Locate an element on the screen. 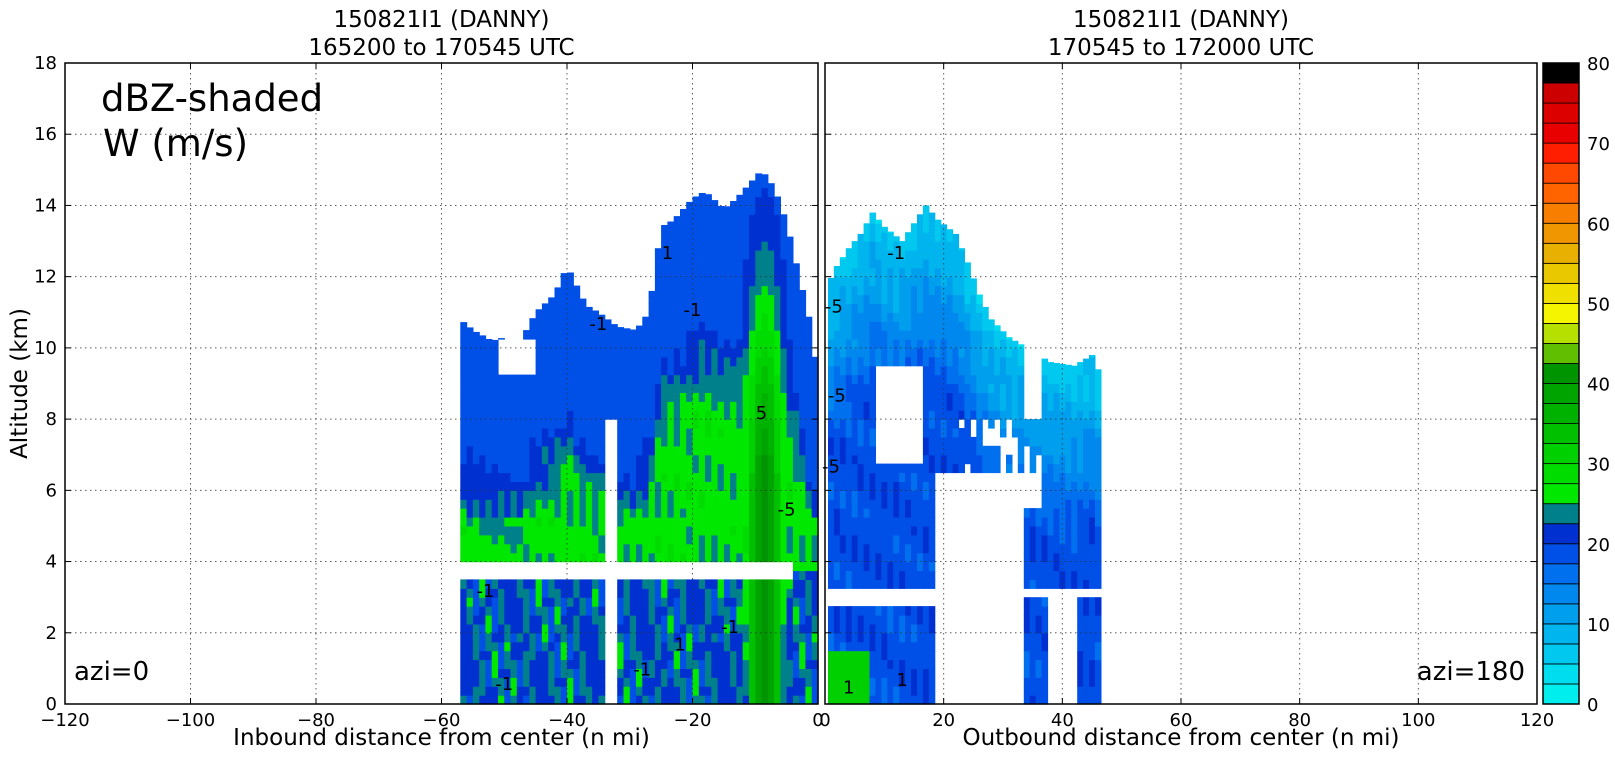 The image size is (1615, 766). colorbar-tick-label: 60 is located at coordinates (1598, 224).